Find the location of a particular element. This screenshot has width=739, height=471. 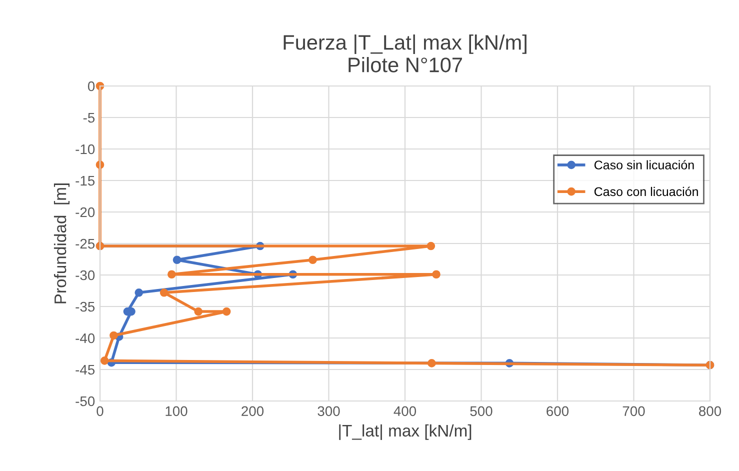

y-tick-label: -20 is located at coordinates (85, 212).